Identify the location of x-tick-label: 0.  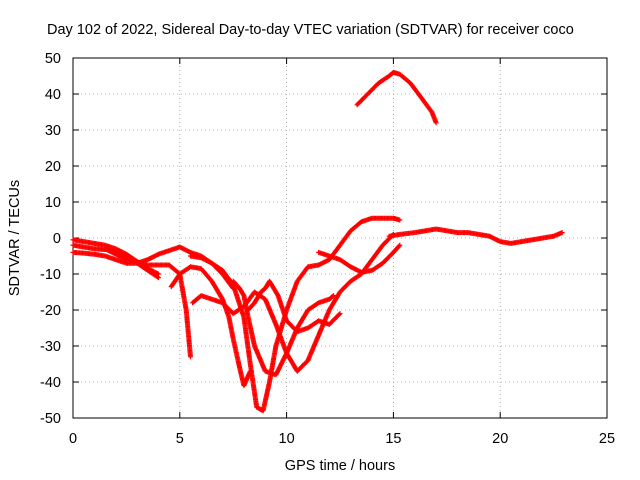
(73, 439).